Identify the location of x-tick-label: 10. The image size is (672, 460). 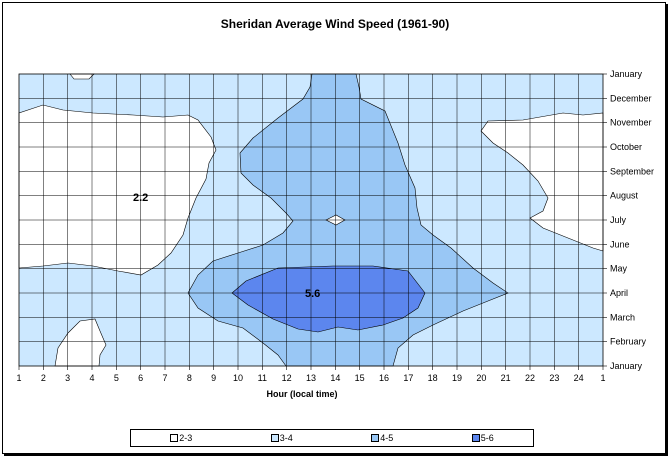
(238, 378).